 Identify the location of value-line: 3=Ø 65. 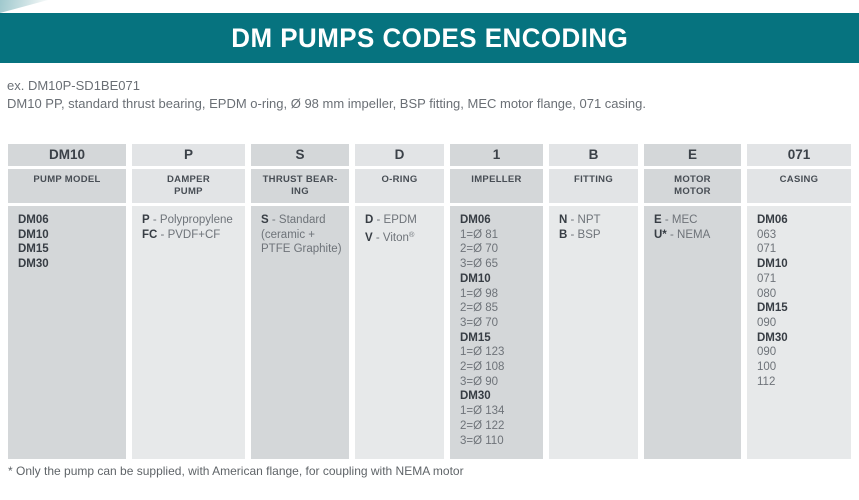
(479, 264).